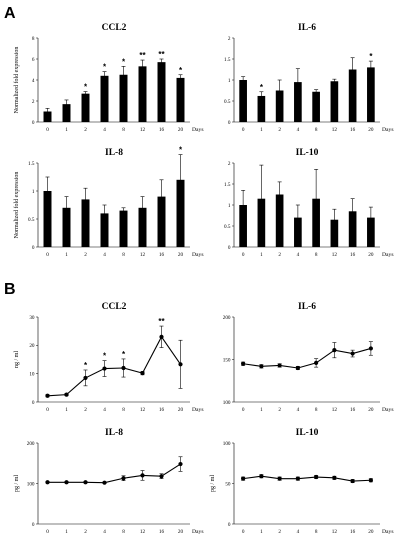  I want to click on chart-2-ytick-label: 1.5, so click(227, 60).